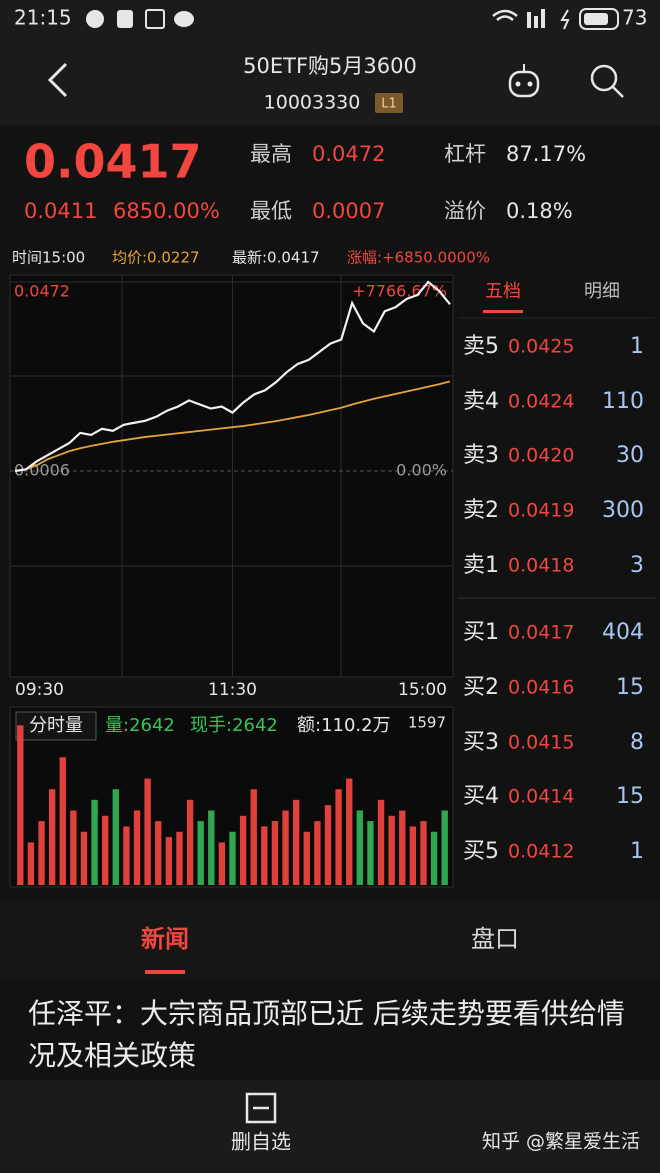 The height and width of the screenshot is (1173, 660). What do you see at coordinates (541, 633) in the screenshot?
I see `order-price: 0.0417` at bounding box center [541, 633].